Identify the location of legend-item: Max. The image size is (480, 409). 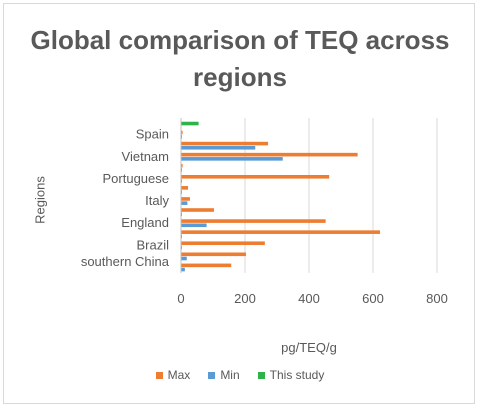
(173, 375).